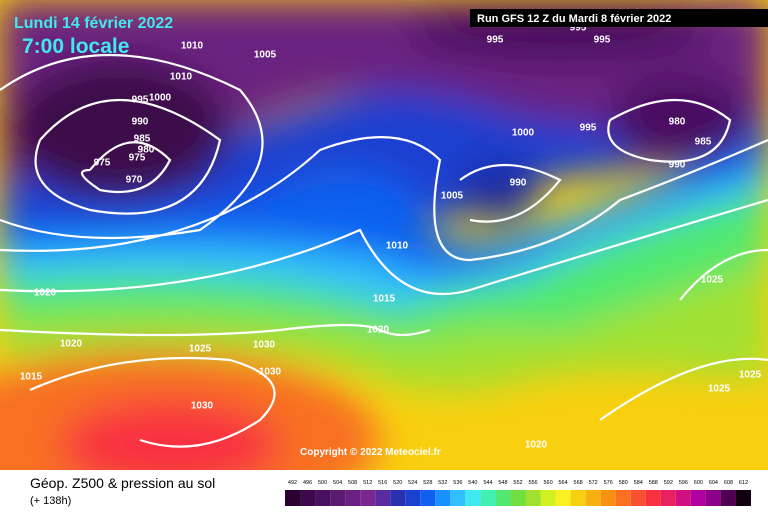  I want to click on scale-label: 592, so click(668, 483).